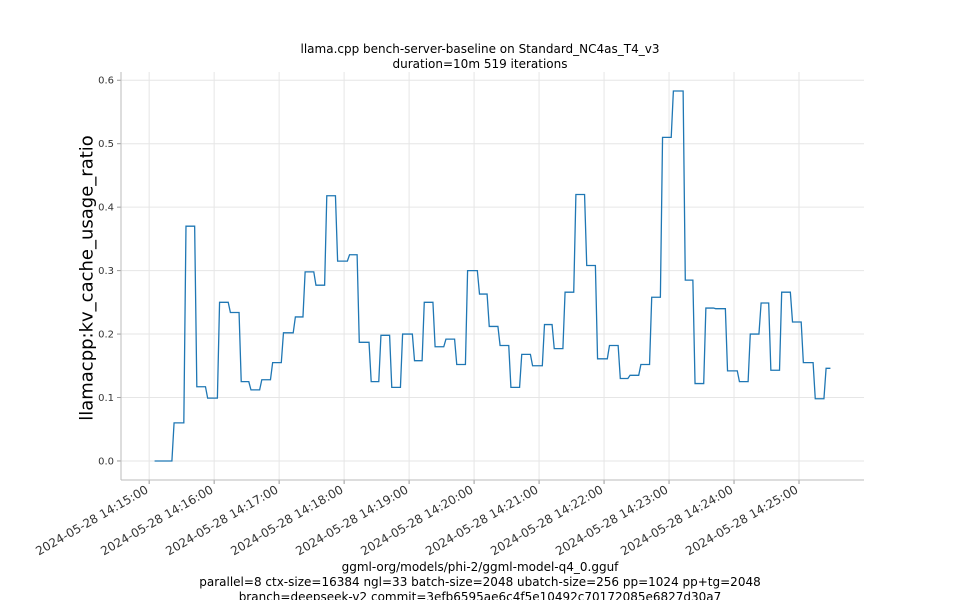 Image resolution: width=960 pixels, height=600 pixels. I want to click on x-tick-label: 2024-05-28 14:18:00, so click(286, 520).